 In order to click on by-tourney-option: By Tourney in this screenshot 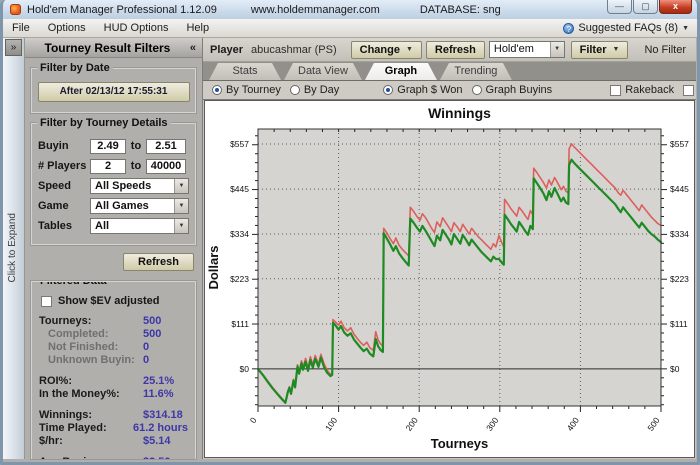, I will do `click(246, 90)`.